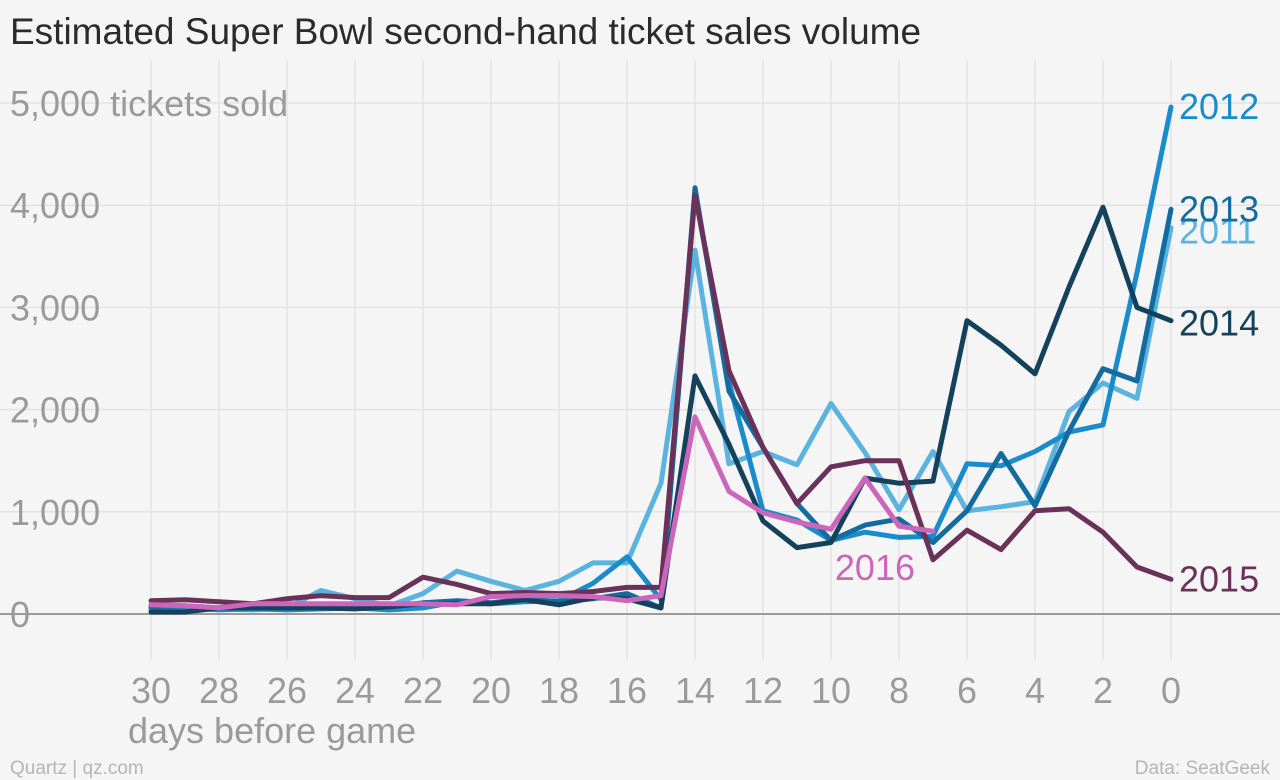  I want to click on y-tick-label: 0, so click(20, 614).